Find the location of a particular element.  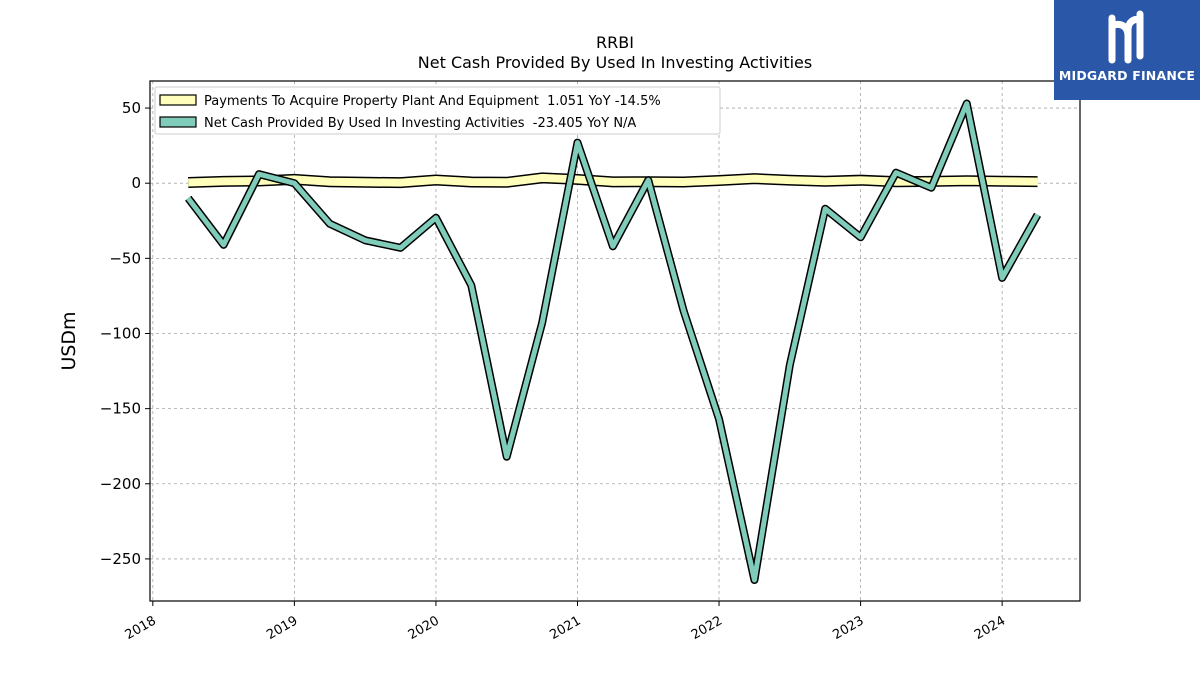

y-tick-label: 0 is located at coordinates (136, 183).